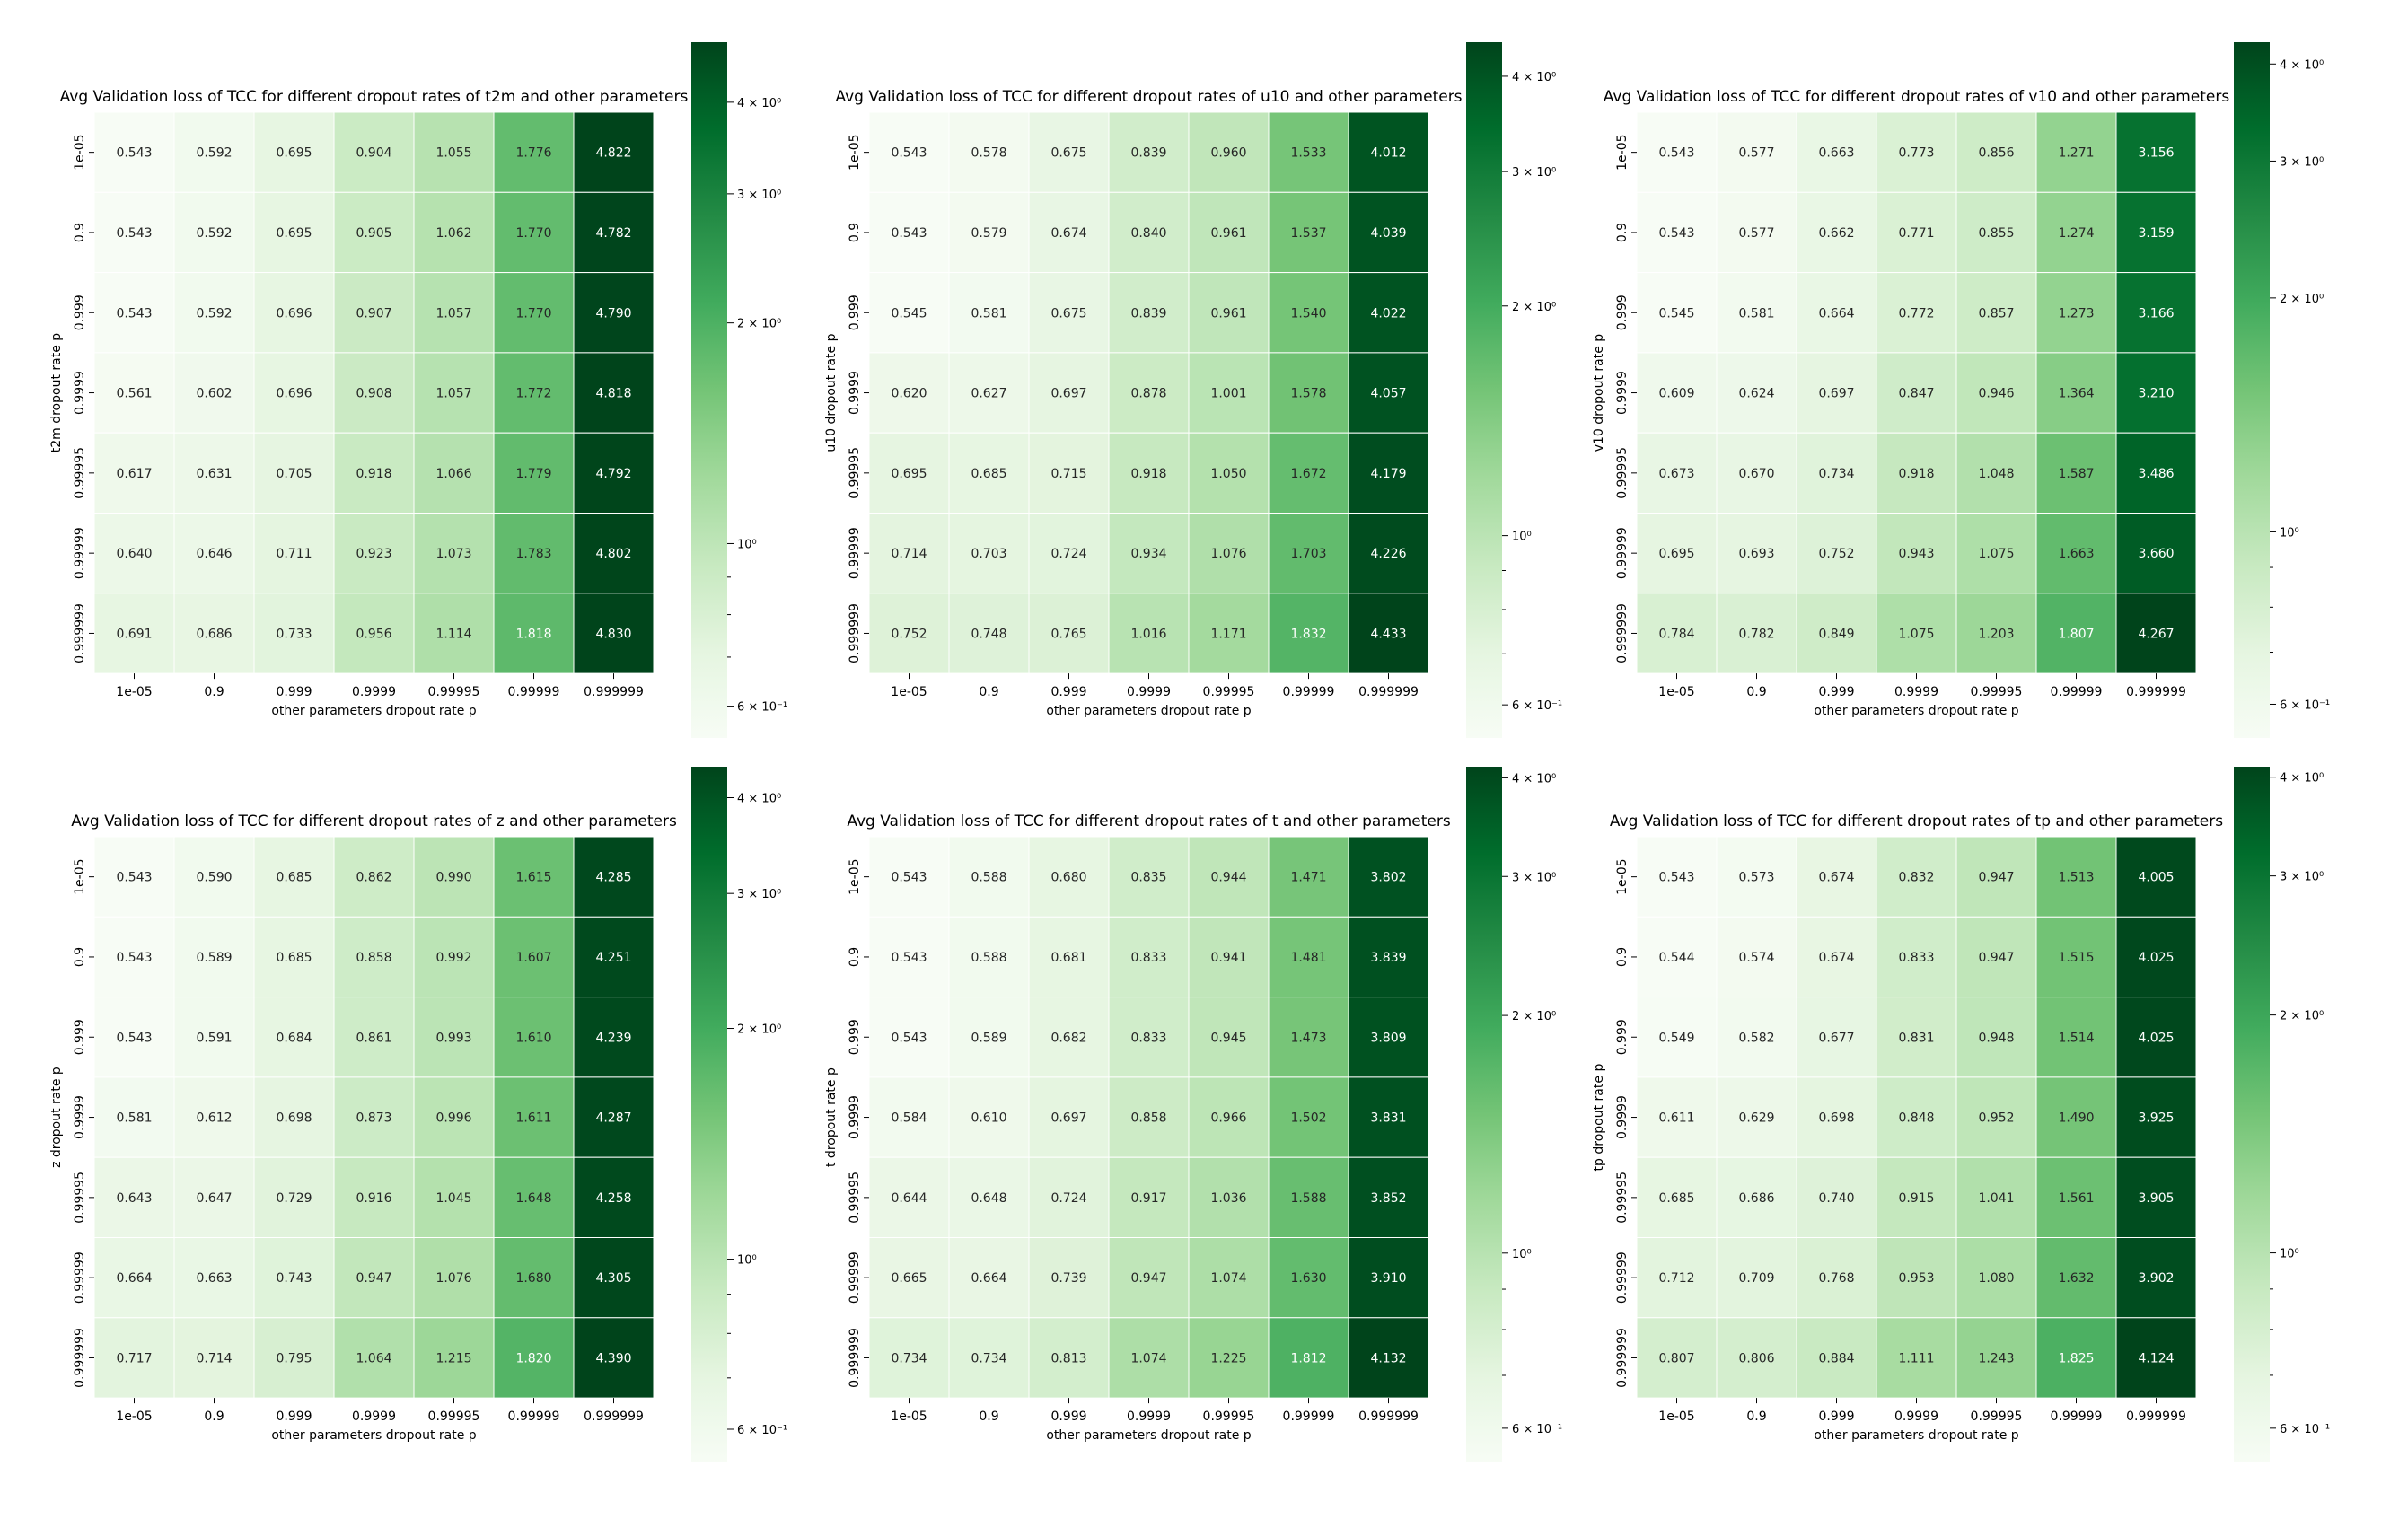  I want to click on cell-value-label: 0.717, so click(134, 1358).